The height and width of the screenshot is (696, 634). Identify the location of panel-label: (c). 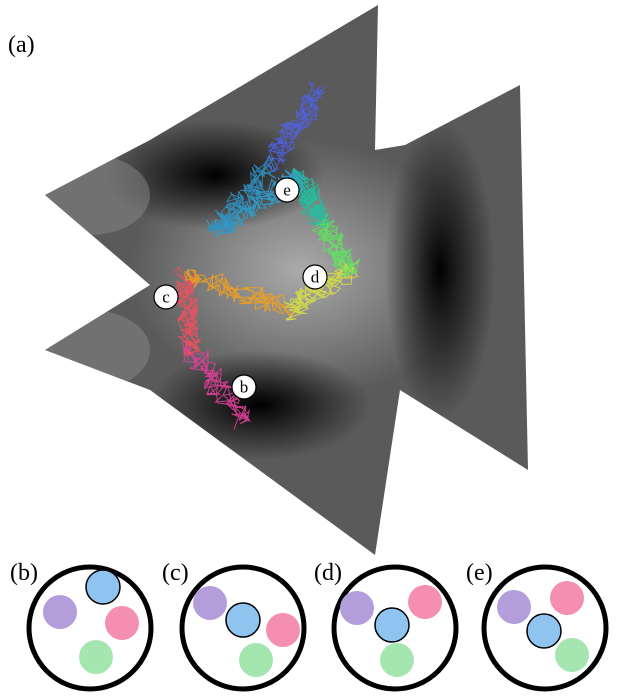
(175, 573).